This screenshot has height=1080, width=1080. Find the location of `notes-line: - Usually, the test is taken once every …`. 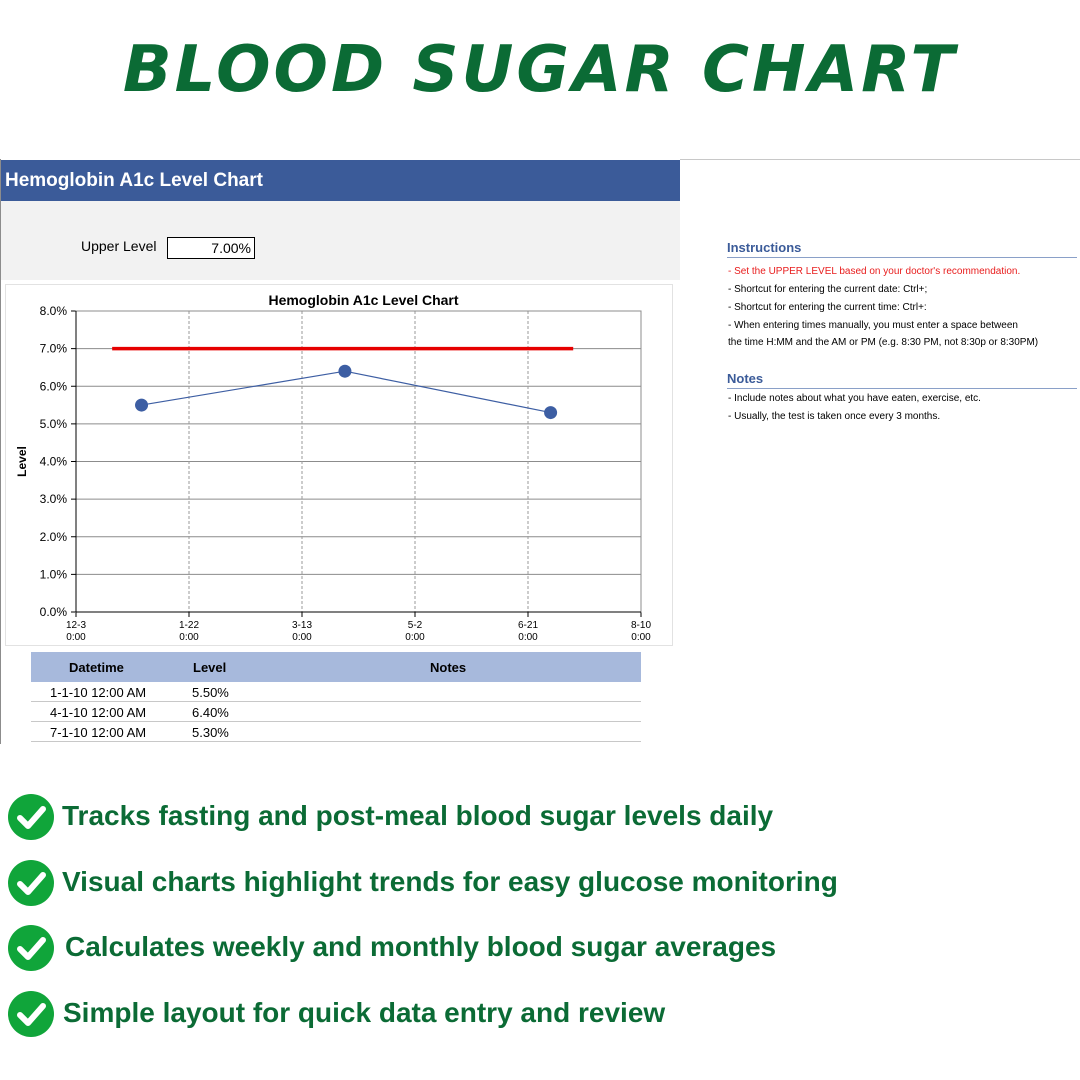

notes-line: - Usually, the test is taken once every … is located at coordinates (834, 416).